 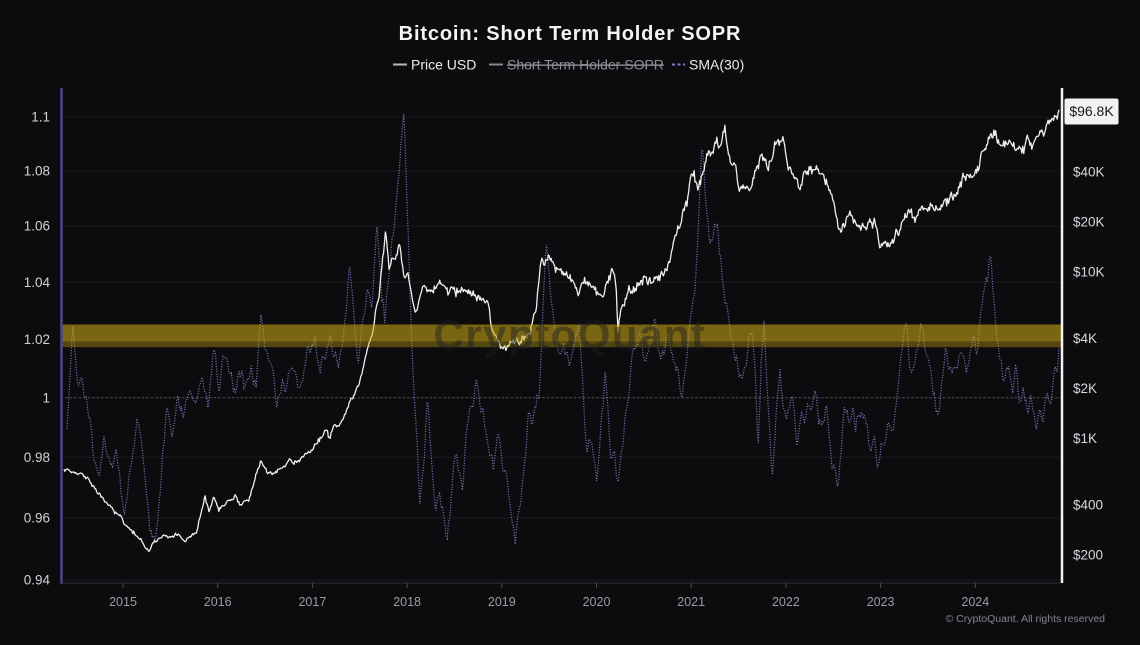 What do you see at coordinates (1089, 272) in the screenshot?
I see `svg-text: $10K` at bounding box center [1089, 272].